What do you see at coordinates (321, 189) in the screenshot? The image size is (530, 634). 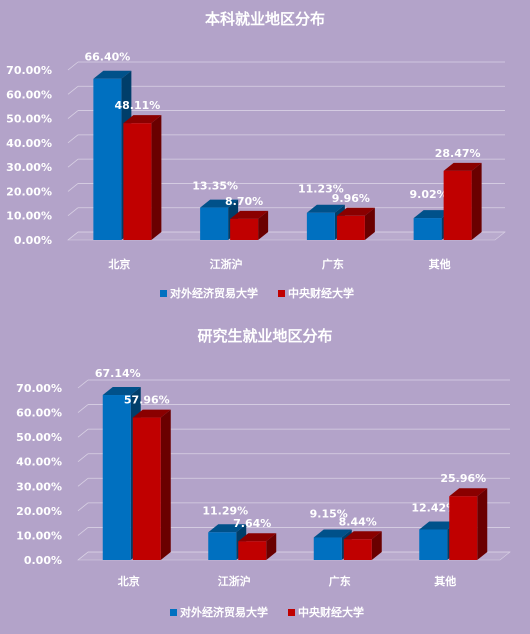 I see `data-label: 11.23%` at bounding box center [321, 189].